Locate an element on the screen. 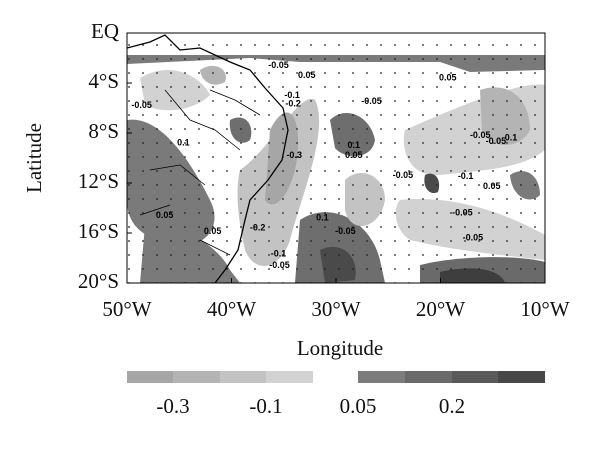 This screenshot has height=451, width=600. y-tick-label: 20°S is located at coordinates (98, 281).